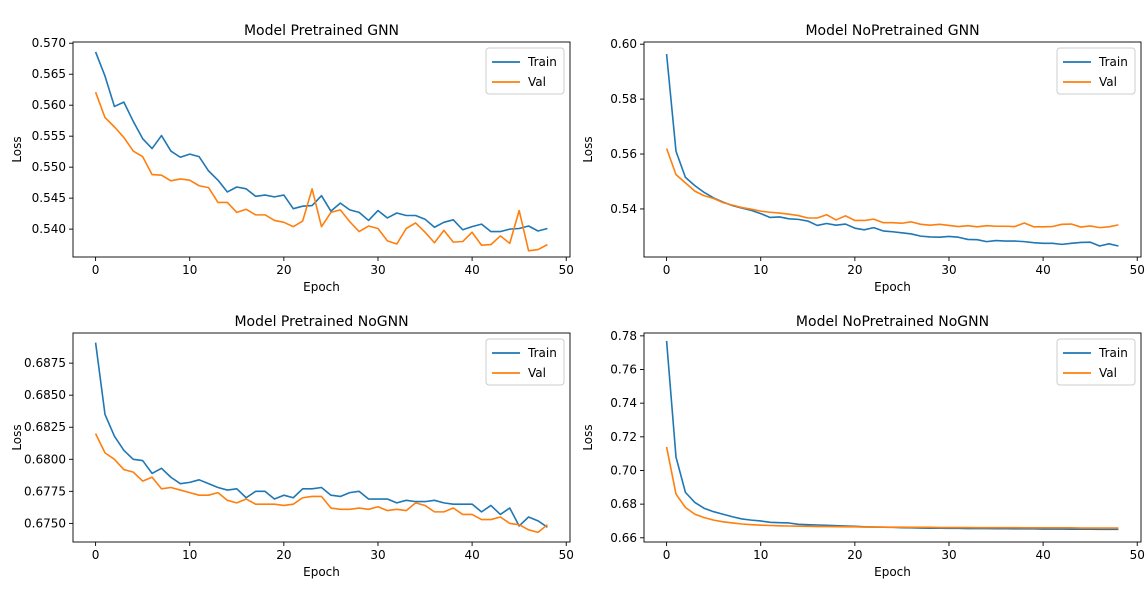  I want to click on y-tick-label: 0.74, so click(623, 403).